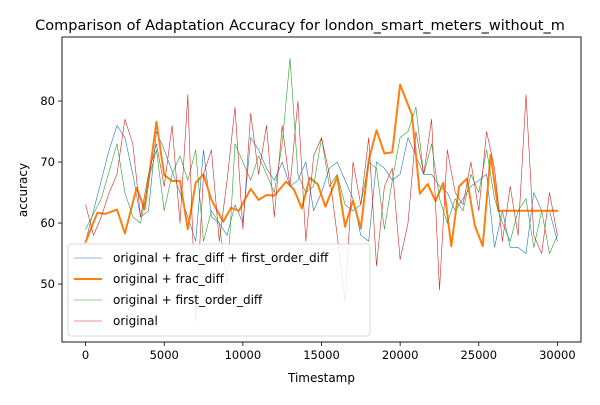 Image resolution: width=600 pixels, height=405 pixels. Describe the element at coordinates (47, 162) in the screenshot. I see `y-tick-label: 70` at that location.